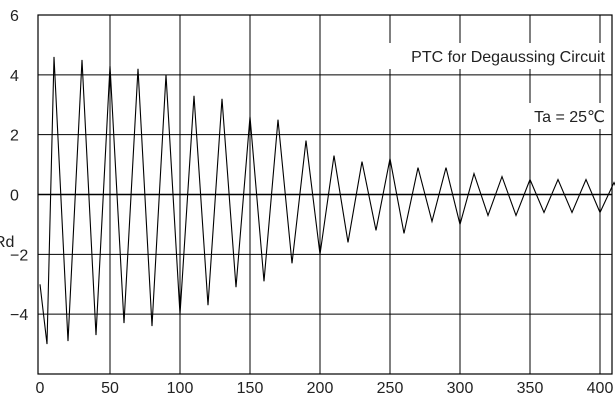 This screenshot has height=401, width=615. I want to click on x-tick-label: 400, so click(600, 388).